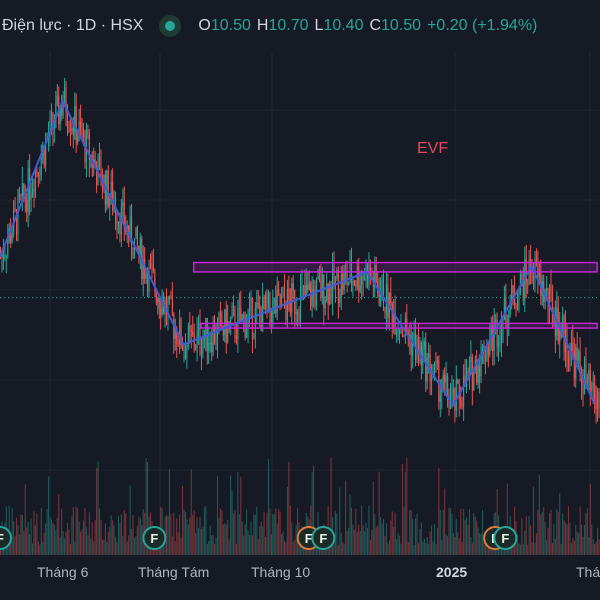 This screenshot has width=600, height=600. What do you see at coordinates (433, 148) in the screenshot?
I see `chart-annotation: EVF` at bounding box center [433, 148].